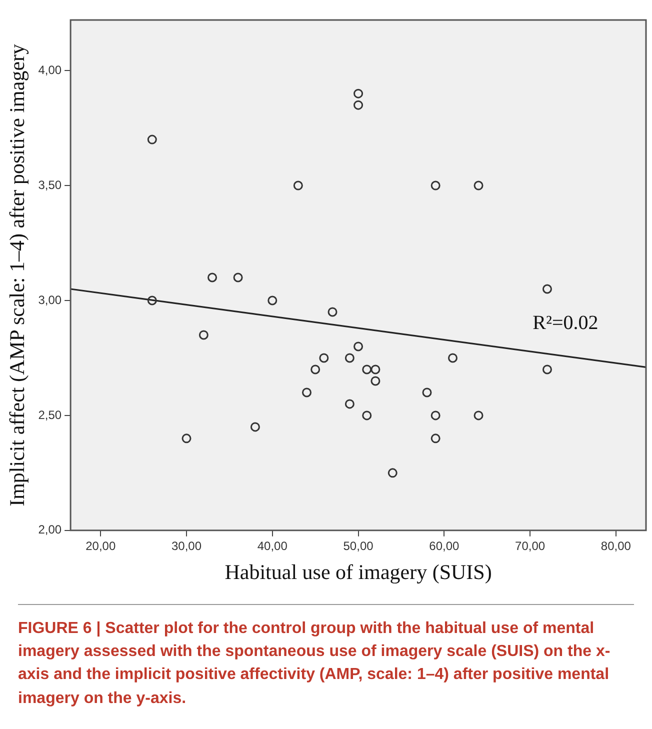  I want to click on x-tick-label: 70,00, so click(530, 545).